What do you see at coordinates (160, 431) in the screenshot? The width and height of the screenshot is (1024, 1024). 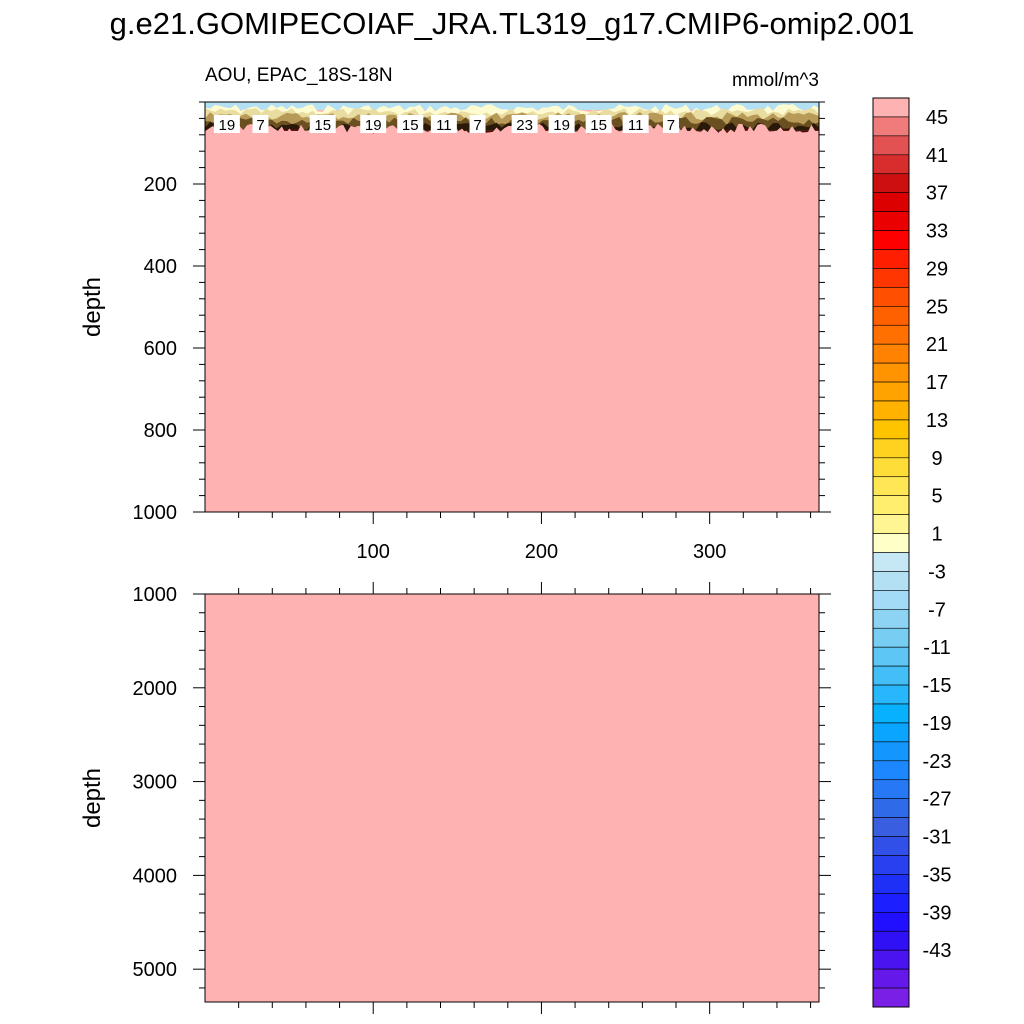 I see `y-tick-label: 800` at bounding box center [160, 431].